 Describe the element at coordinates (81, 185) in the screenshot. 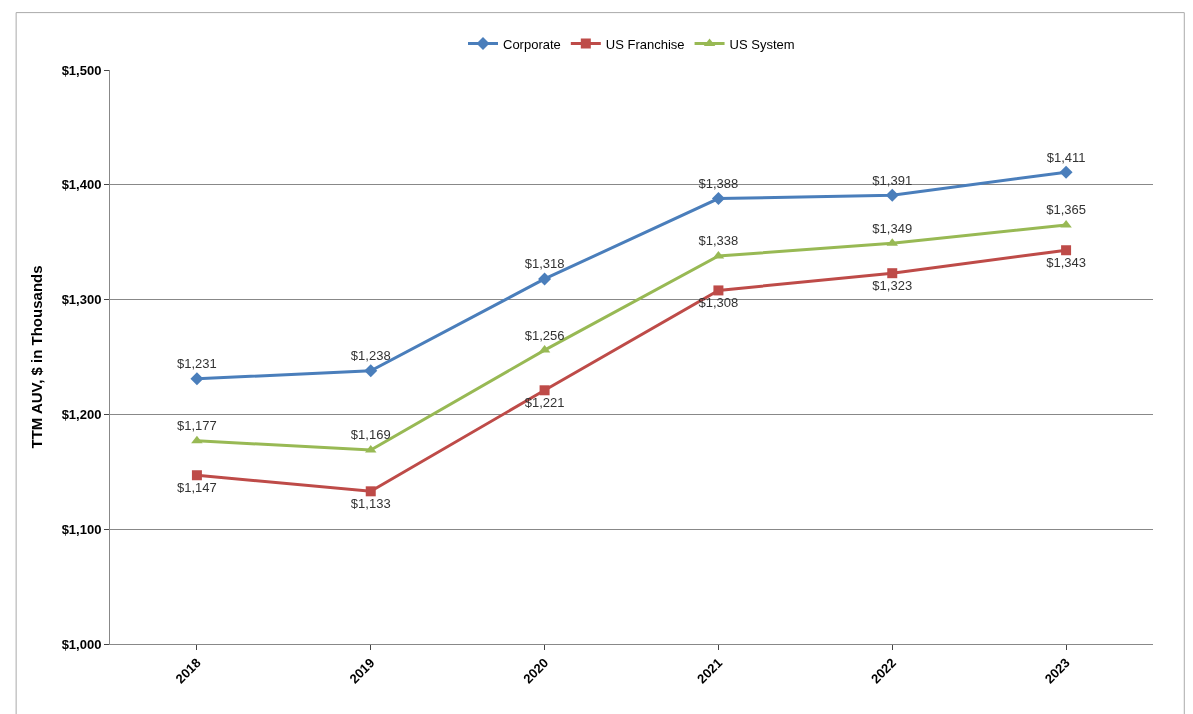

I see `y-tick-label: $1,400` at that location.